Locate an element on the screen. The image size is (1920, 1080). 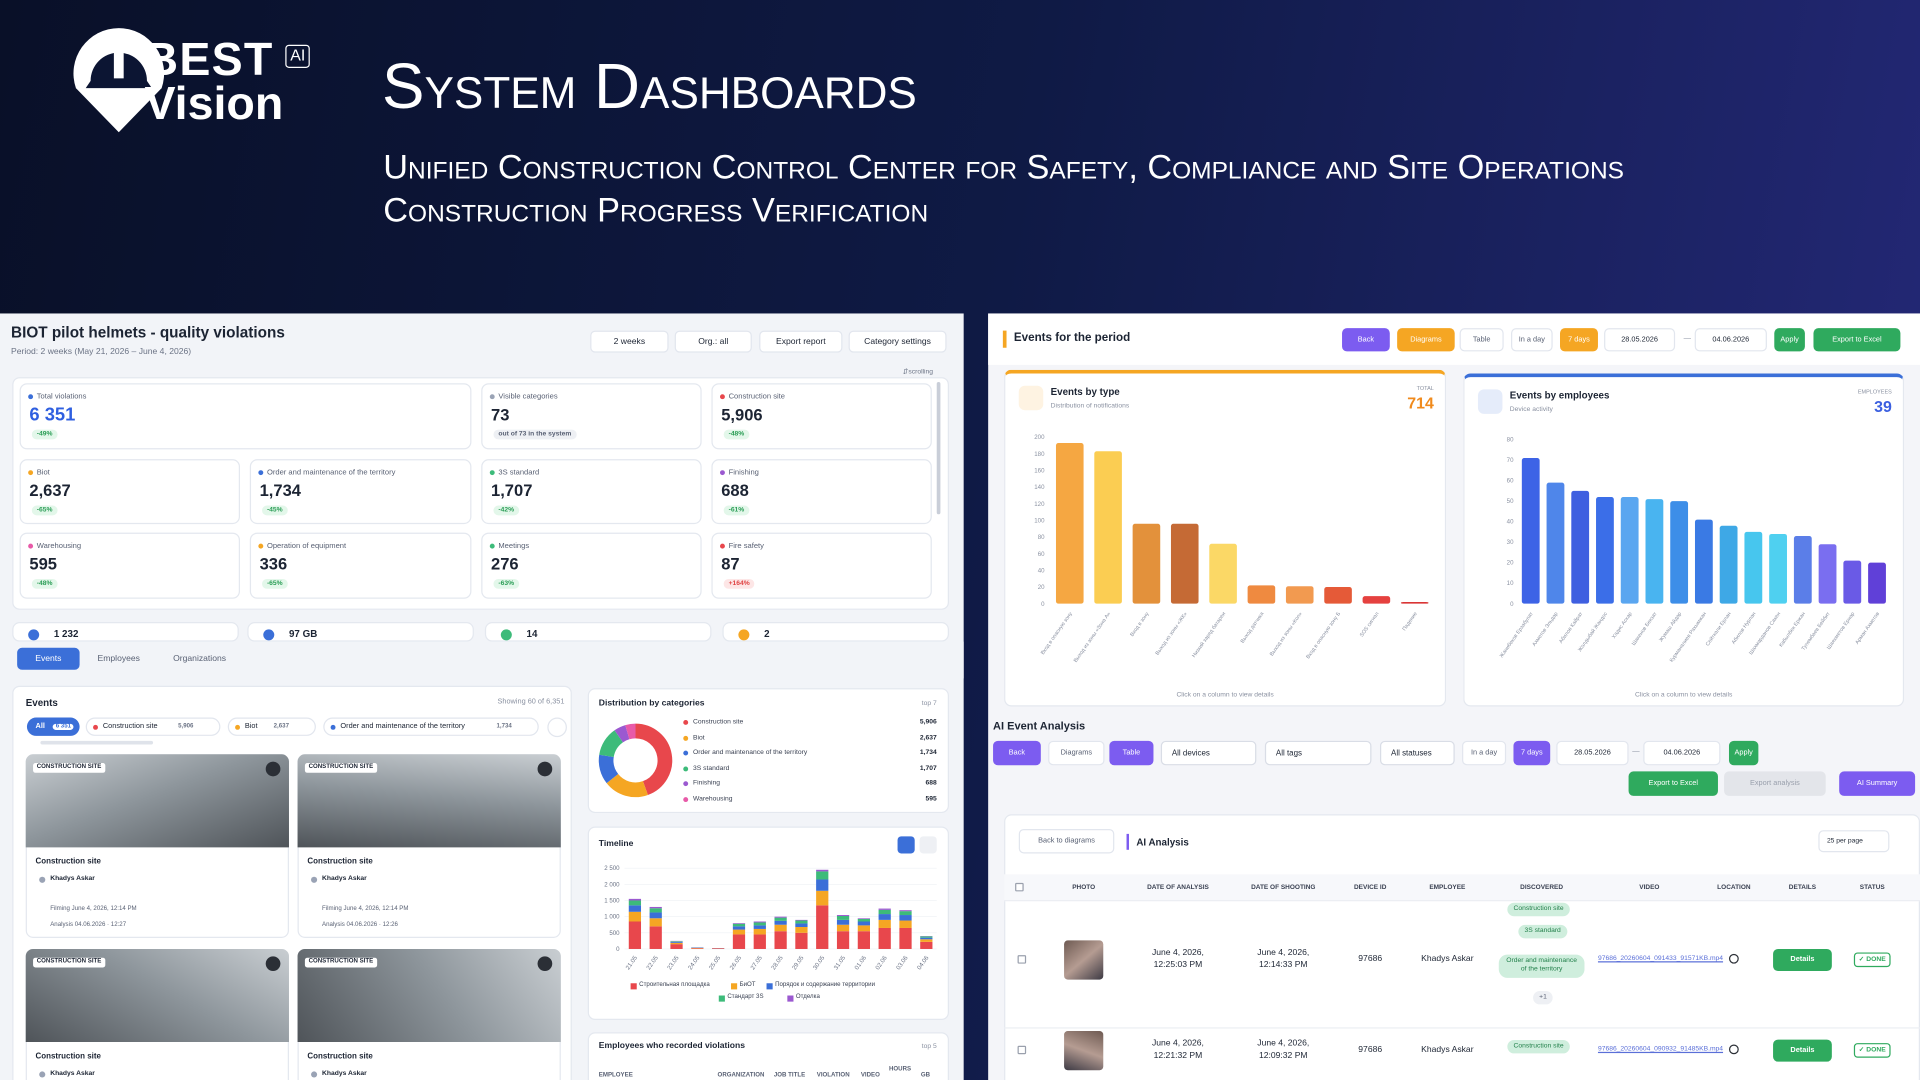
stat-label: Order and maintenance of the territory is located at coordinates (331, 472).